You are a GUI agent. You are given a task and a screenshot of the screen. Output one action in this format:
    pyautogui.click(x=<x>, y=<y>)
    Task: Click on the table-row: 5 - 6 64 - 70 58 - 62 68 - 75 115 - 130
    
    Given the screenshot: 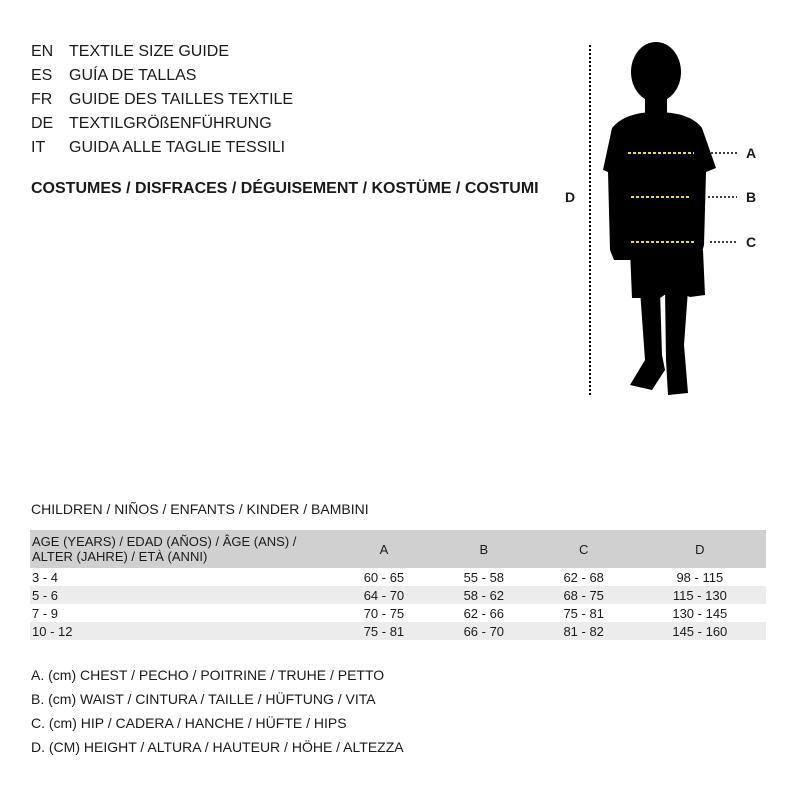 What is the action you would take?
    pyautogui.click(x=398, y=595)
    